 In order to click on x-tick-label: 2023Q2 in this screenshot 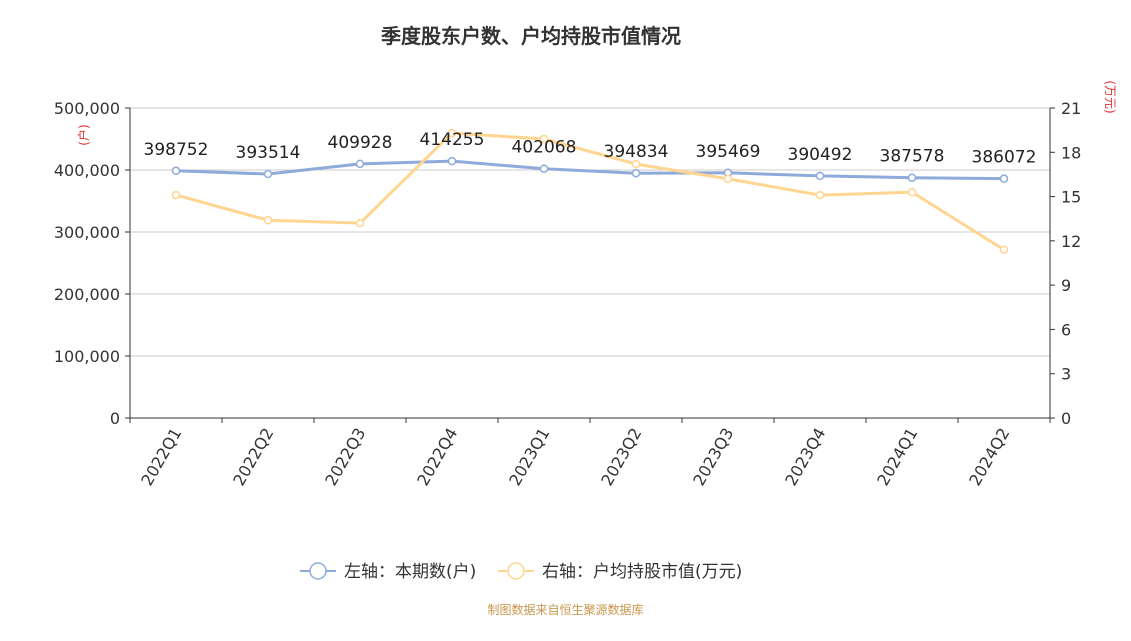, I will do `click(621, 457)`.